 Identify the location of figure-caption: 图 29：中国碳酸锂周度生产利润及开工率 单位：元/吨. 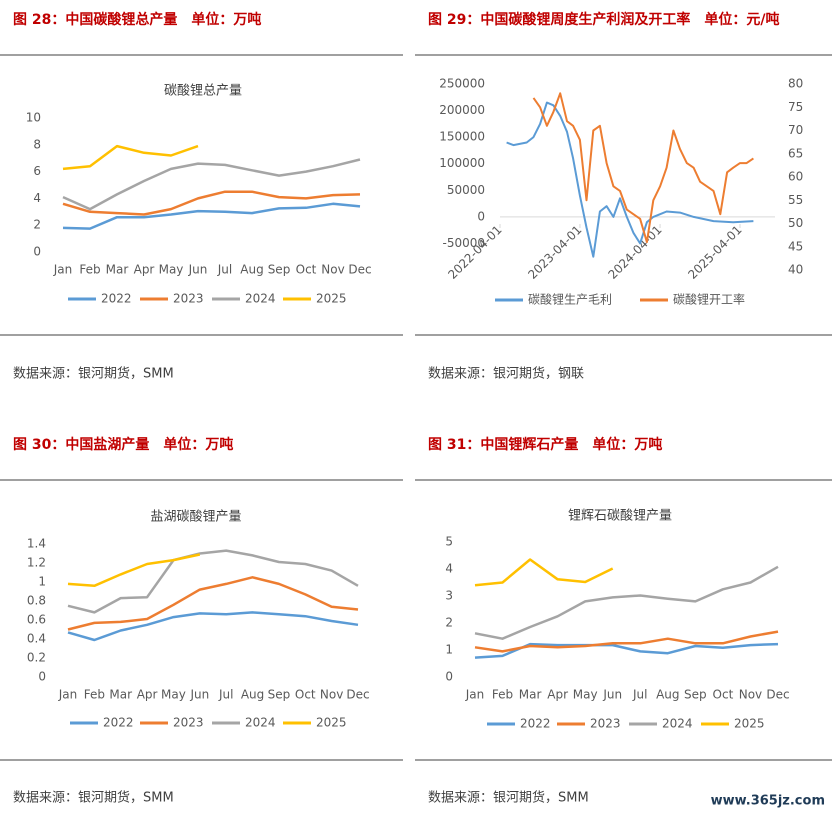
(603, 19).